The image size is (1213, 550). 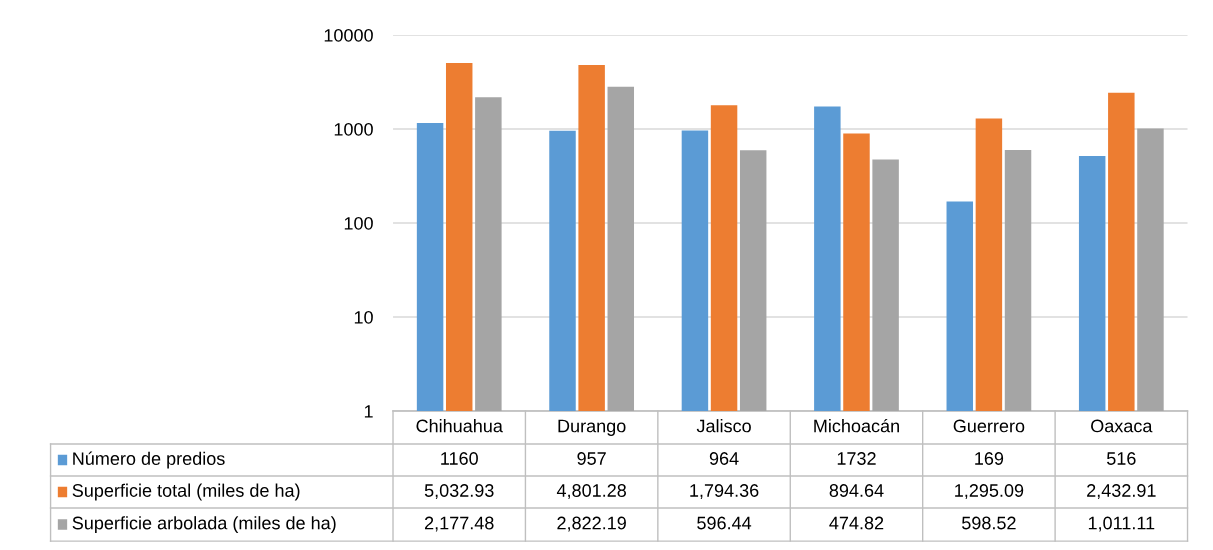 I want to click on y-tick-label: 10000, so click(x=348, y=35).